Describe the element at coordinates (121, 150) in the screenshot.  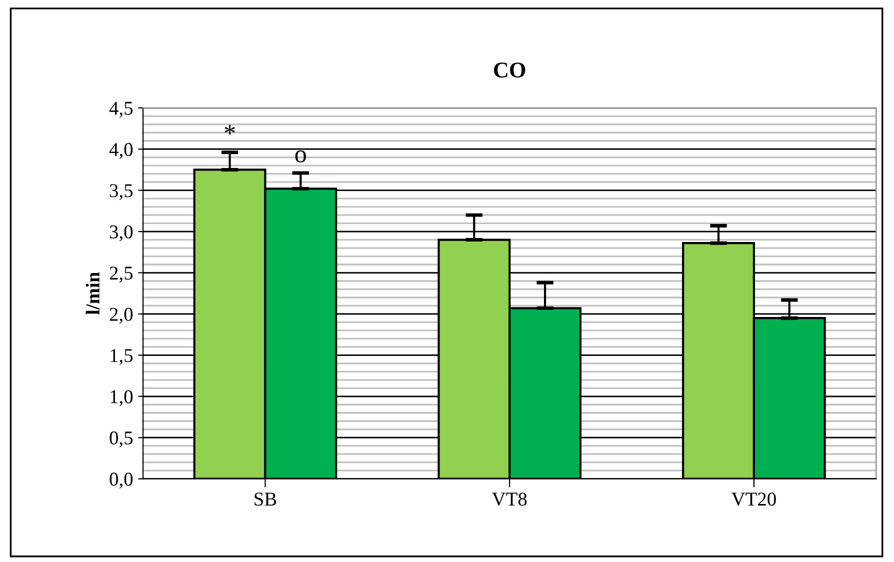
I see `y-tick-label: 4,0` at that location.